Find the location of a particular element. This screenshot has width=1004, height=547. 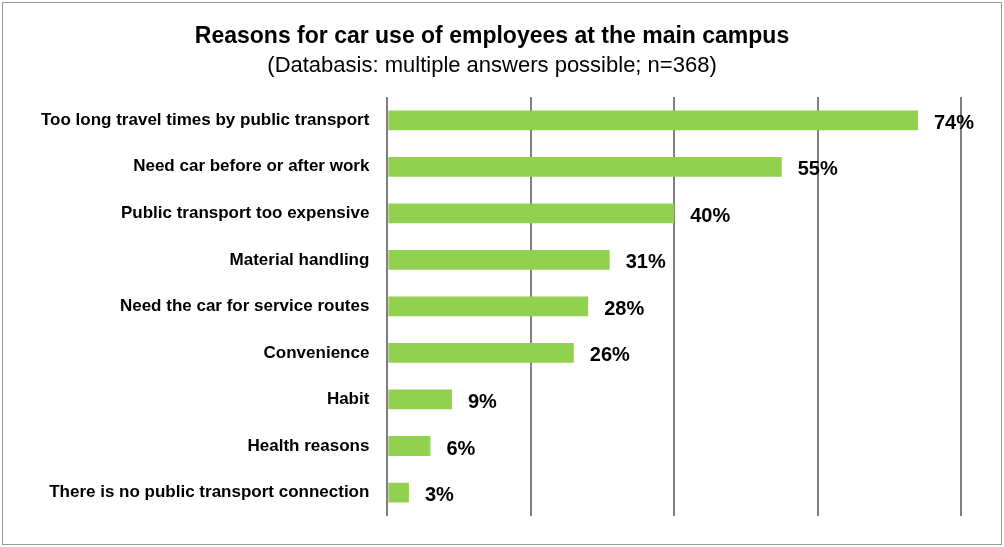

chart-subtitle: (Databasis: multiple answers possible; n=368) is located at coordinates (492, 64).